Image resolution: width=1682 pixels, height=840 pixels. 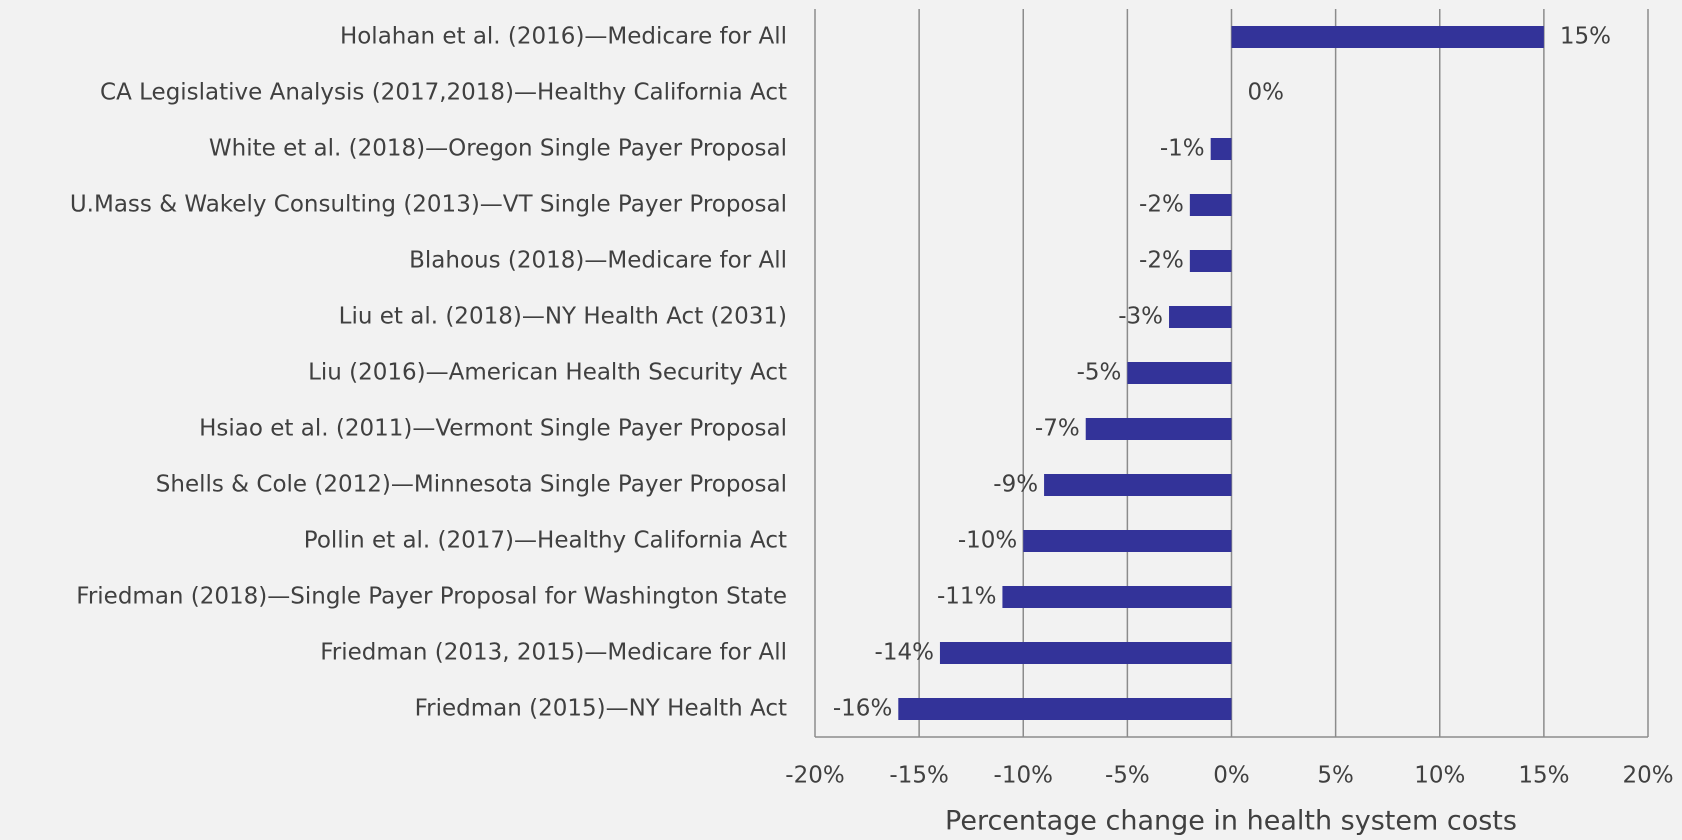 What do you see at coordinates (987, 541) in the screenshot?
I see `value-label: -10%` at bounding box center [987, 541].